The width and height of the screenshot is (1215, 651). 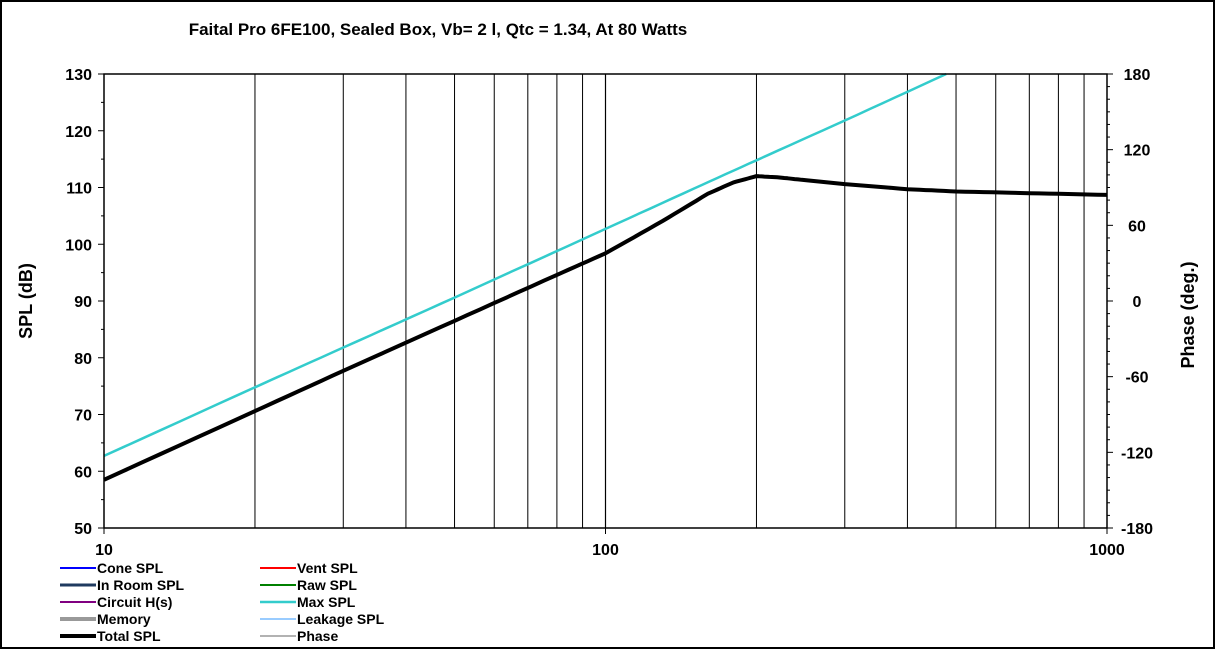 What do you see at coordinates (1137, 453) in the screenshot?
I see `y2-tick-label: -120` at bounding box center [1137, 453].